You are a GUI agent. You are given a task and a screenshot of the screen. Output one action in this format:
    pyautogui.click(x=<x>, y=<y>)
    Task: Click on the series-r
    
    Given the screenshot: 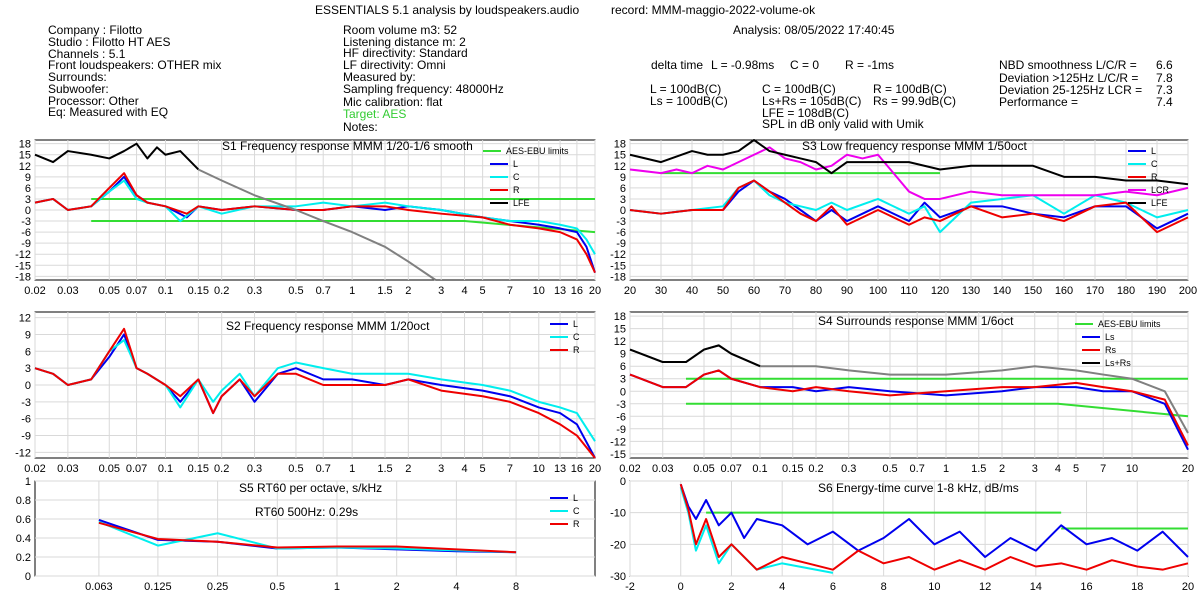 What is the action you would take?
    pyautogui.click(x=909, y=206)
    